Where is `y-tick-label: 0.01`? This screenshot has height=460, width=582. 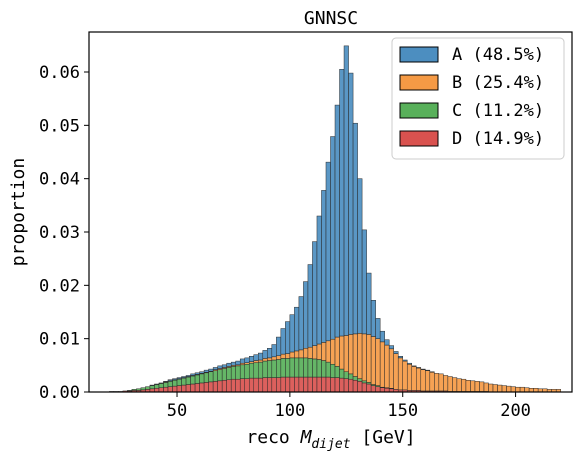 y-tick-label: 0.01 is located at coordinates (59, 340).